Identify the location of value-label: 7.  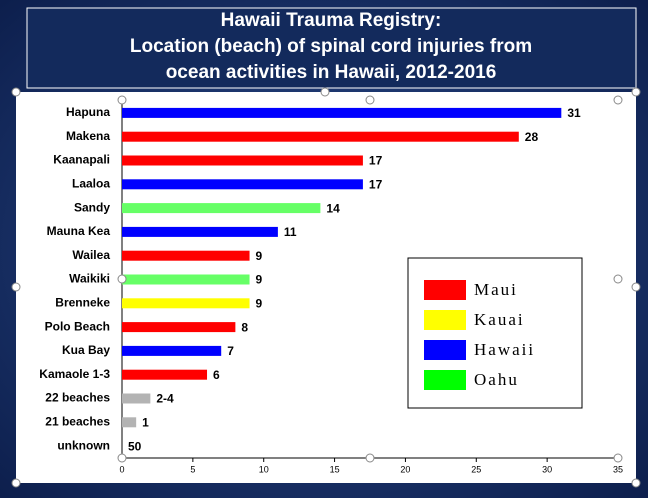
(230, 351).